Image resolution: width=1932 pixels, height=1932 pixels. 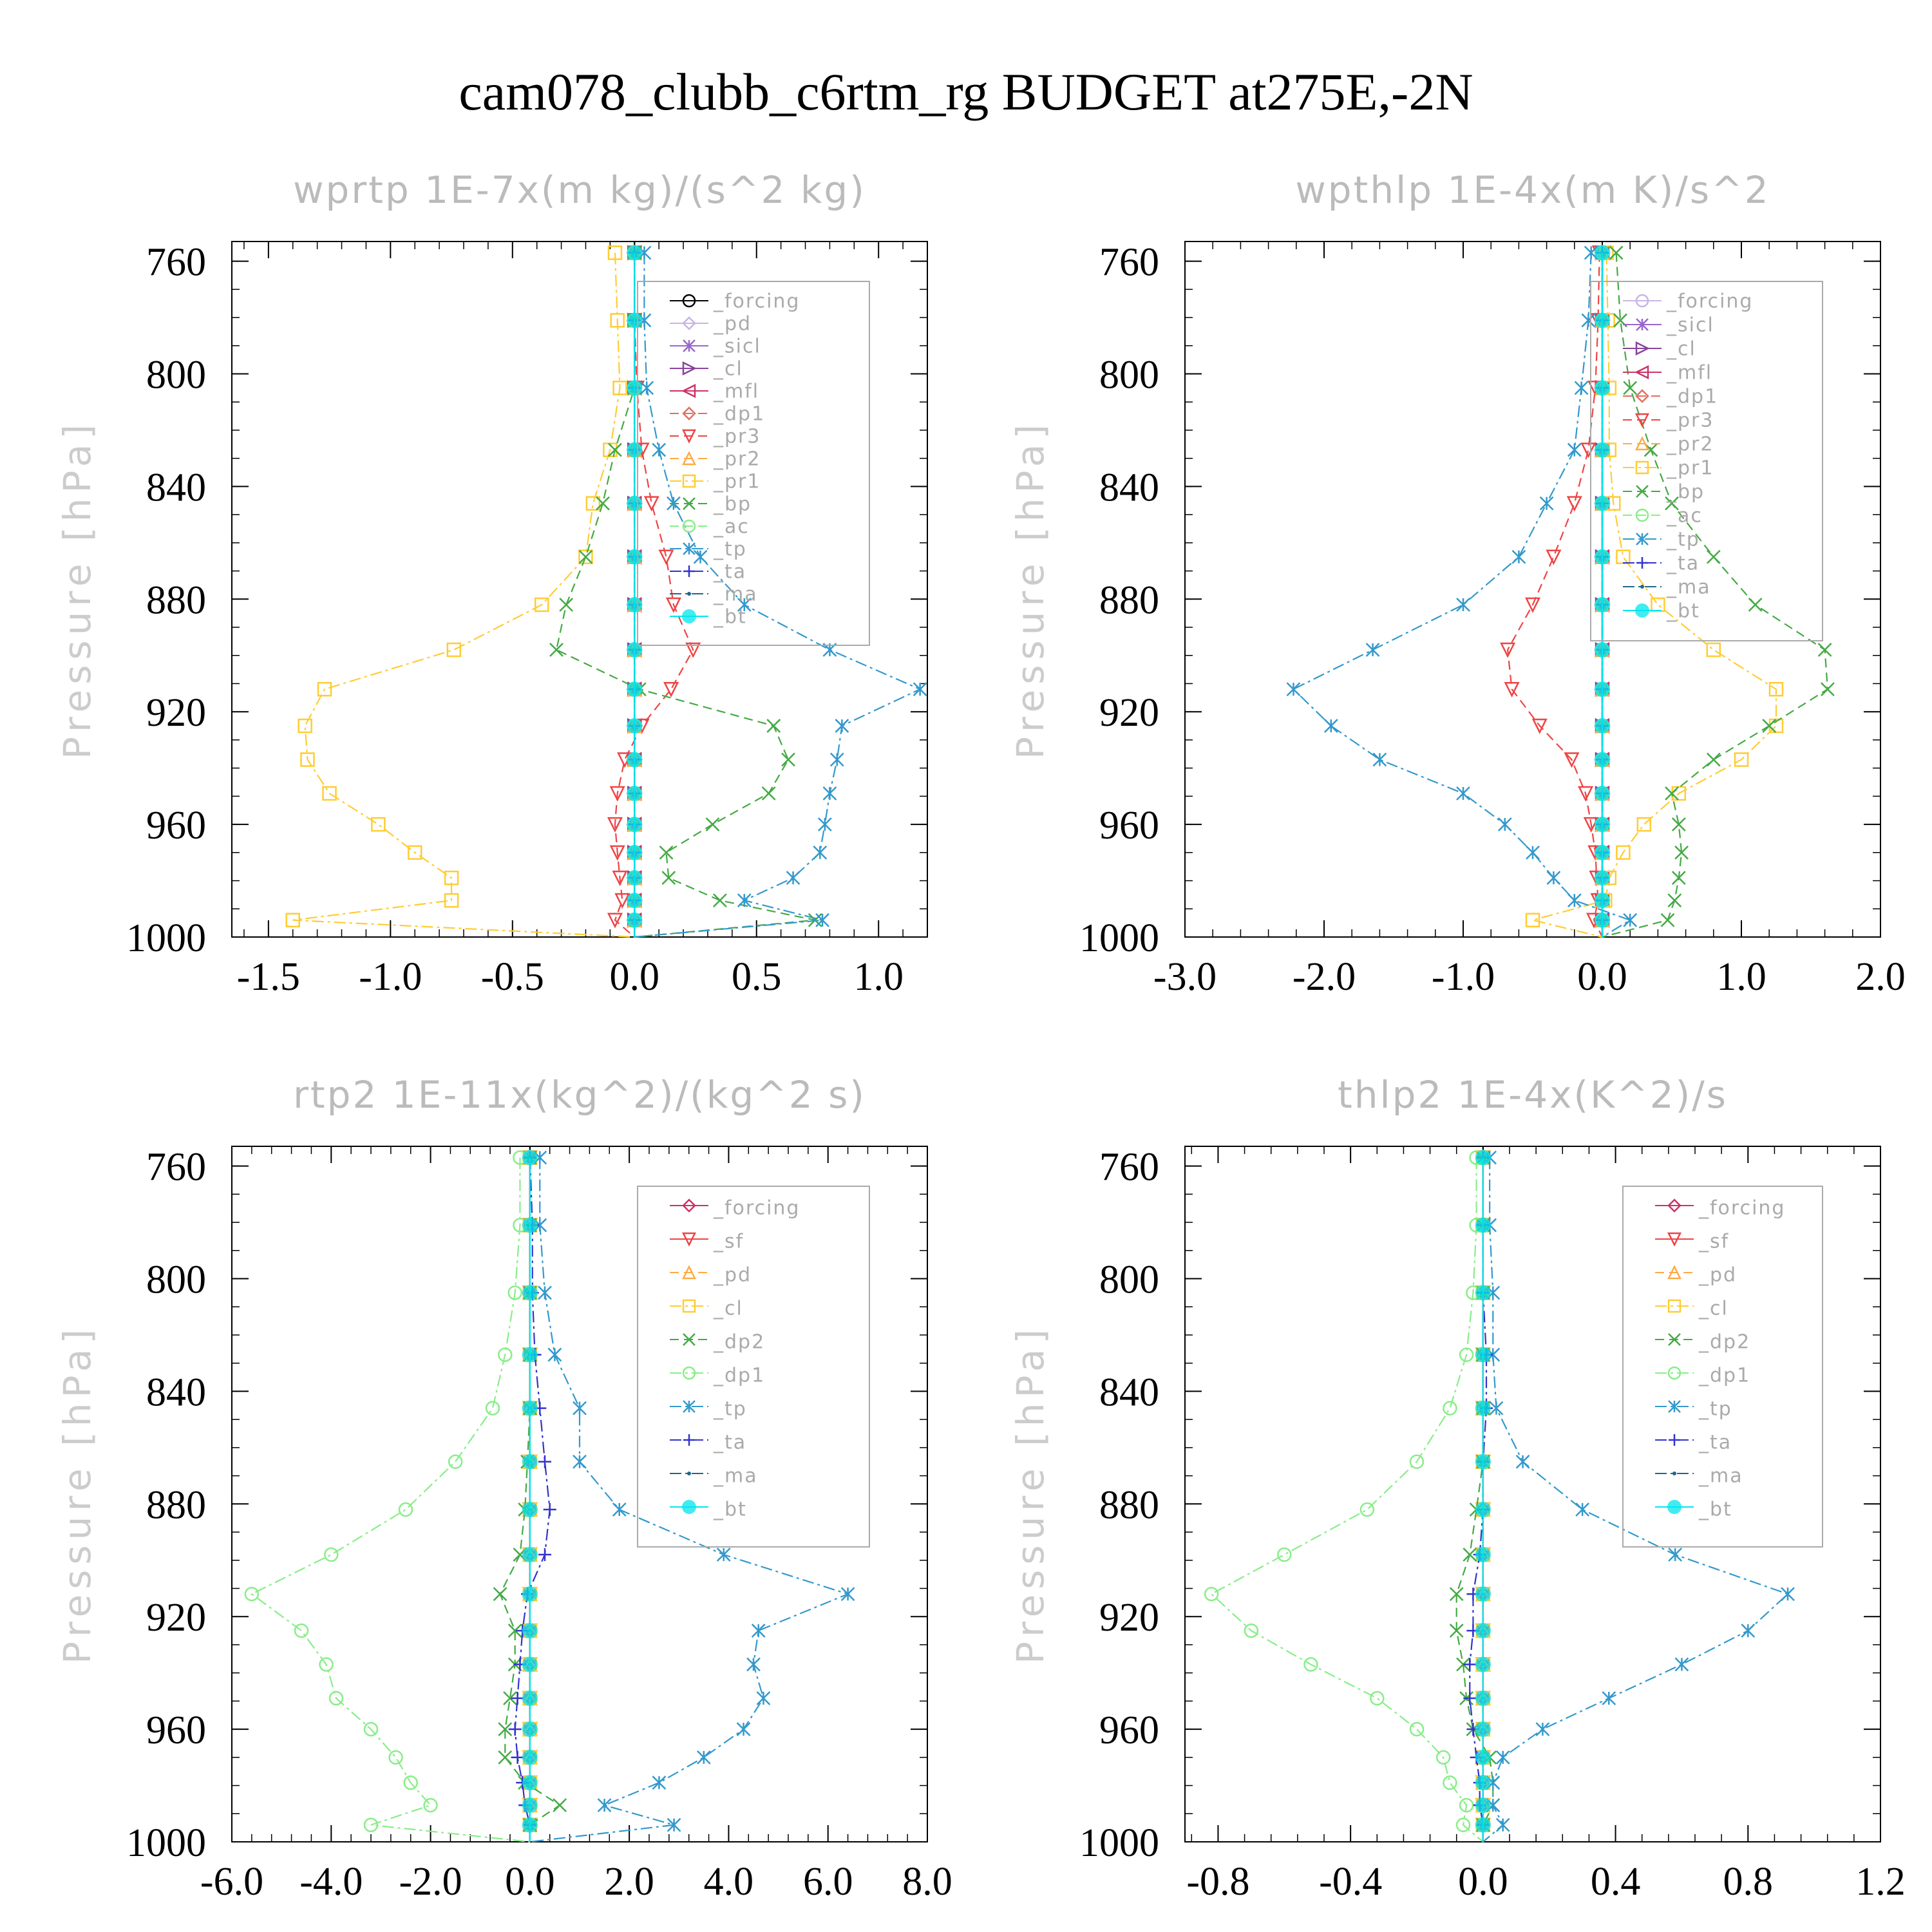 I want to click on minor-ticks, so click(x=1533, y=1494).